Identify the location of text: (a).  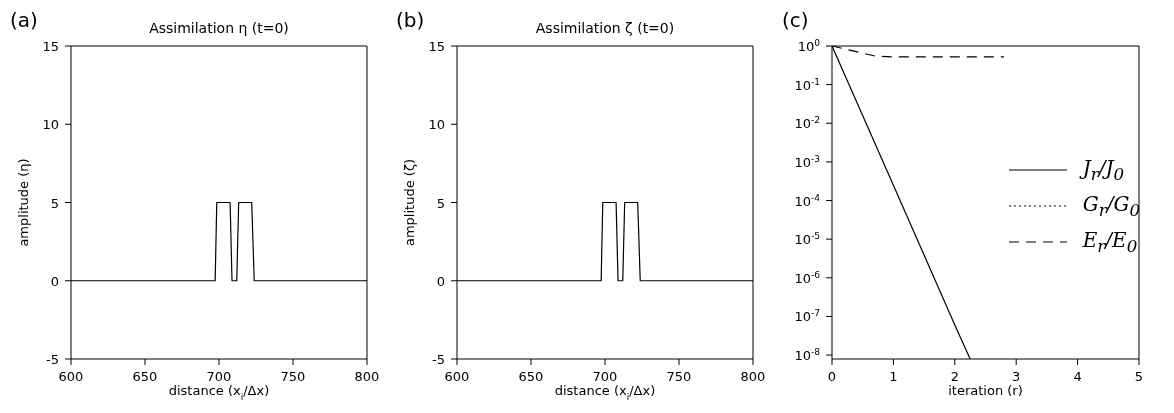
(24, 20).